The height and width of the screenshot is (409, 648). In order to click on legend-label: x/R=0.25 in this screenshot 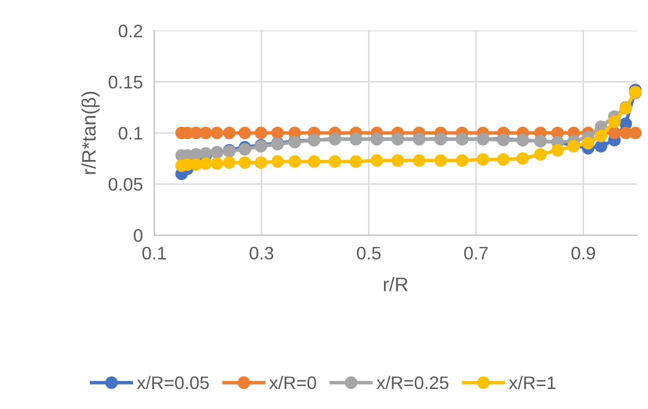, I will do `click(412, 383)`.